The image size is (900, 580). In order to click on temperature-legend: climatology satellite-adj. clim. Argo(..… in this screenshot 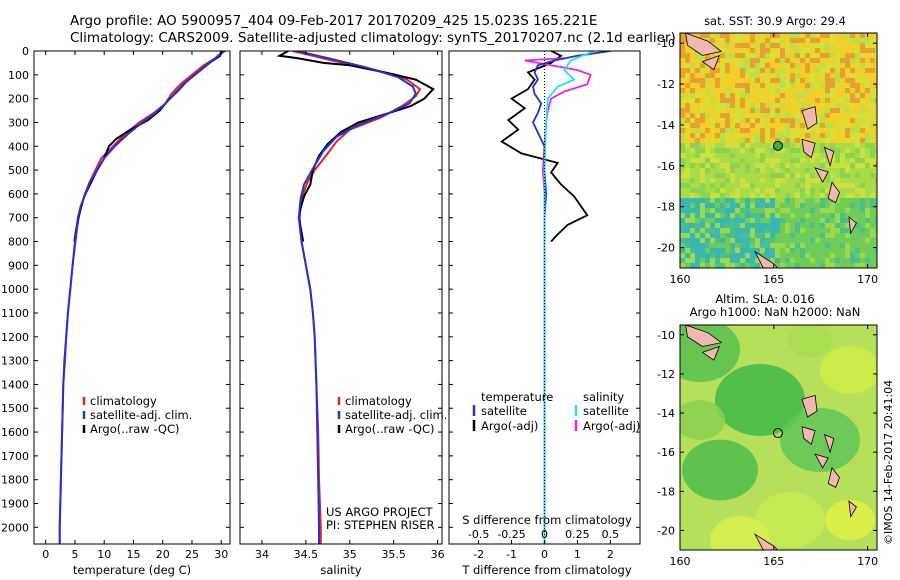, I will do `click(137, 415)`.